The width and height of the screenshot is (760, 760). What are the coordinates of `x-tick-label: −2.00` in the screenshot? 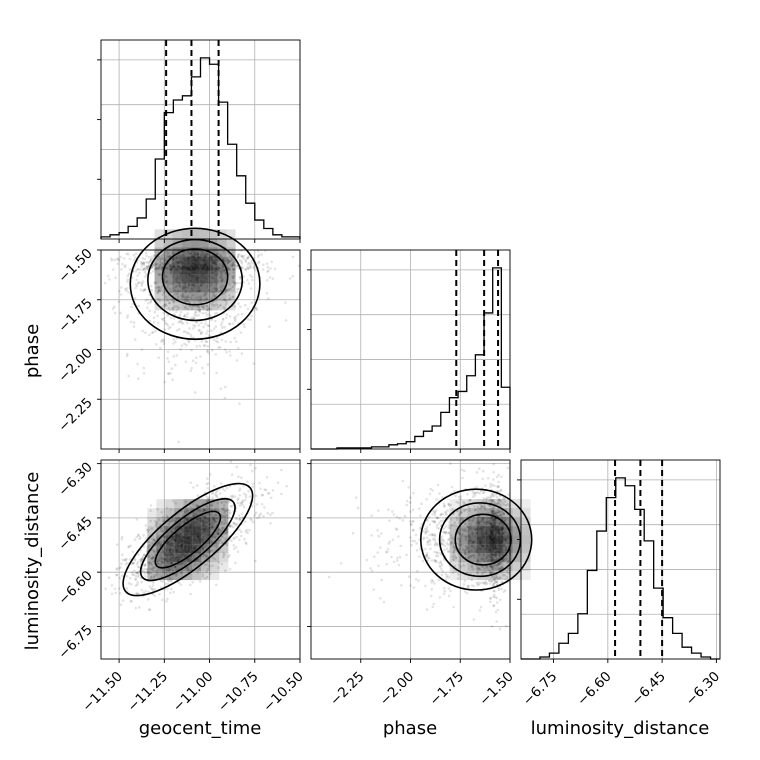 It's located at (397, 689).